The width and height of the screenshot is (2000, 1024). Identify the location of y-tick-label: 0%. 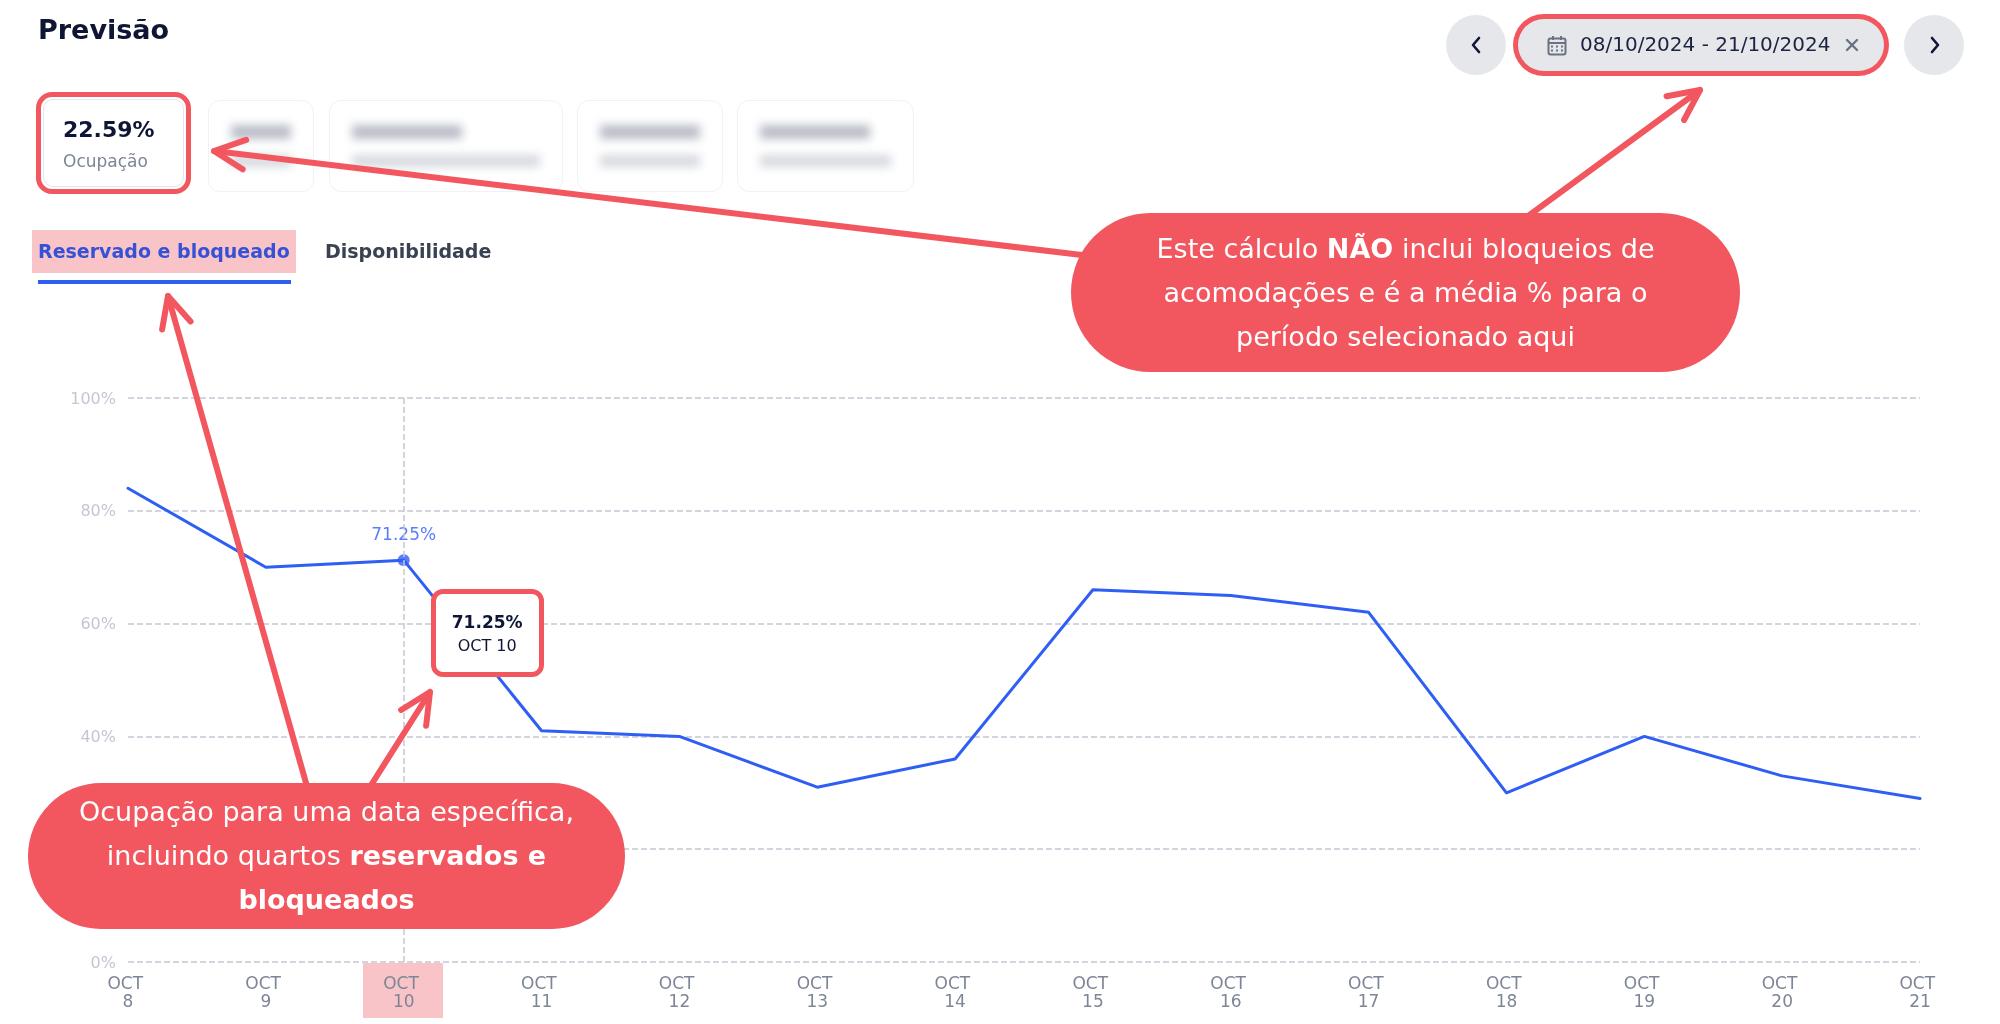
(103, 962).